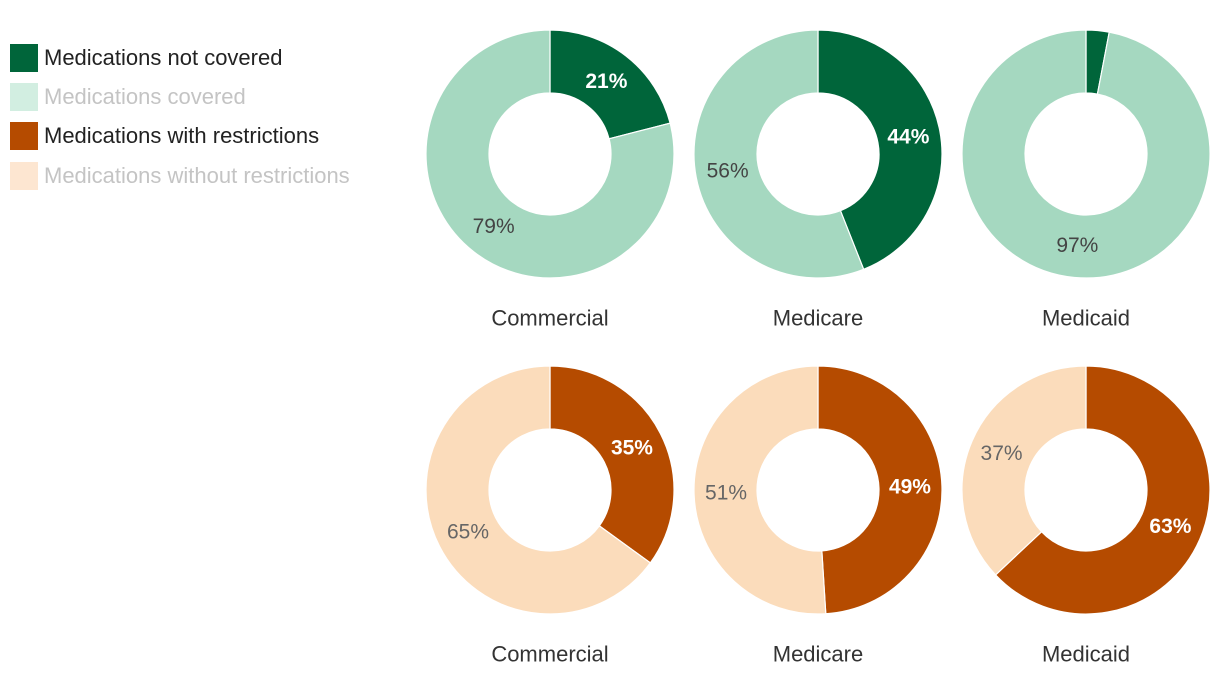 This screenshot has width=1220, height=692. I want to click on legend-item-not-covered: Medications not covered, so click(180, 57).